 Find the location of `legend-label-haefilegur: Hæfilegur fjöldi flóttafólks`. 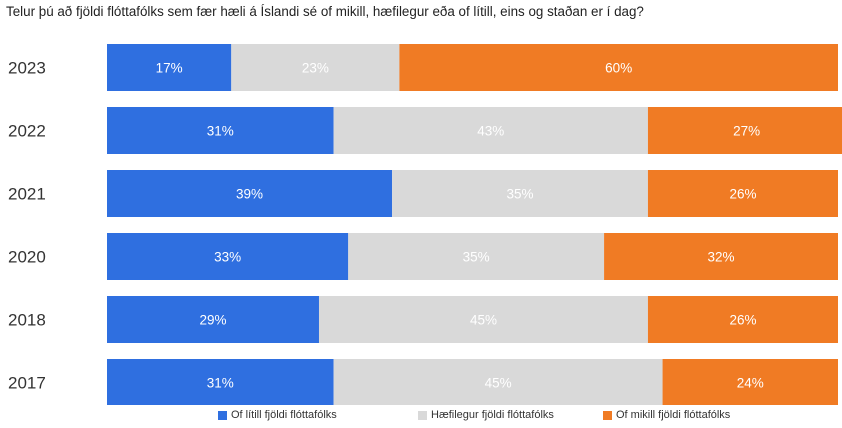

legend-label-haefilegur: Hæfilegur fjöldi flóttafólks is located at coordinates (492, 415).